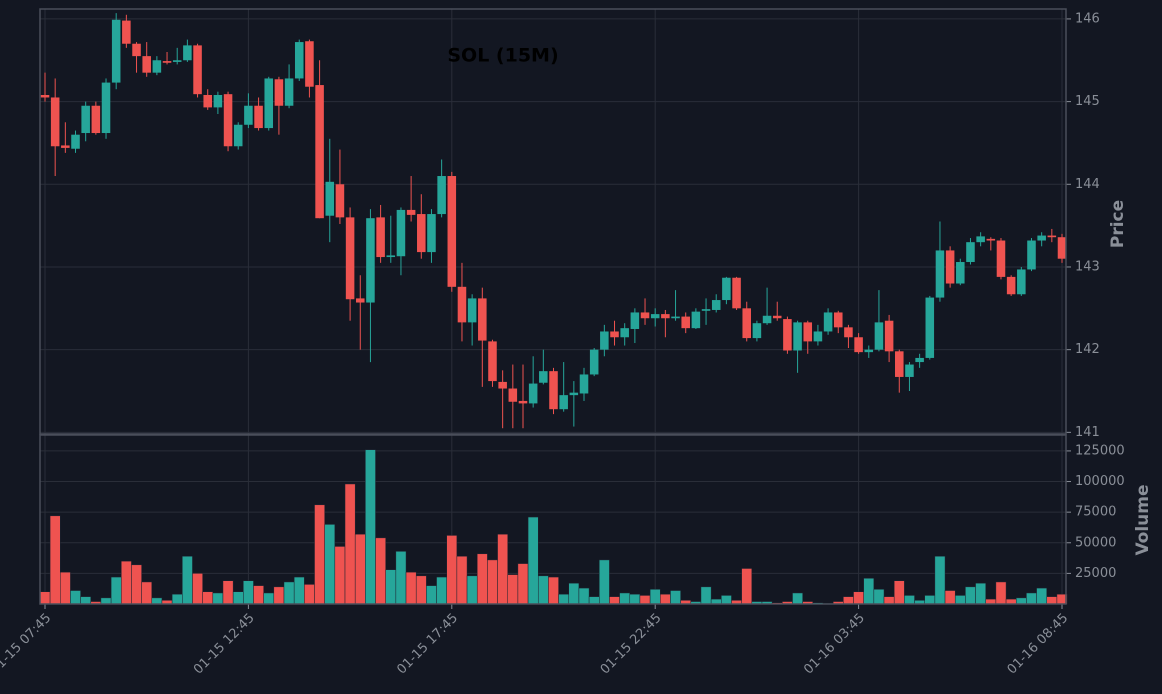 The width and height of the screenshot is (1162, 694). Describe the element at coordinates (1100, 481) in the screenshot. I see `volume-tick-label: 100000` at that location.